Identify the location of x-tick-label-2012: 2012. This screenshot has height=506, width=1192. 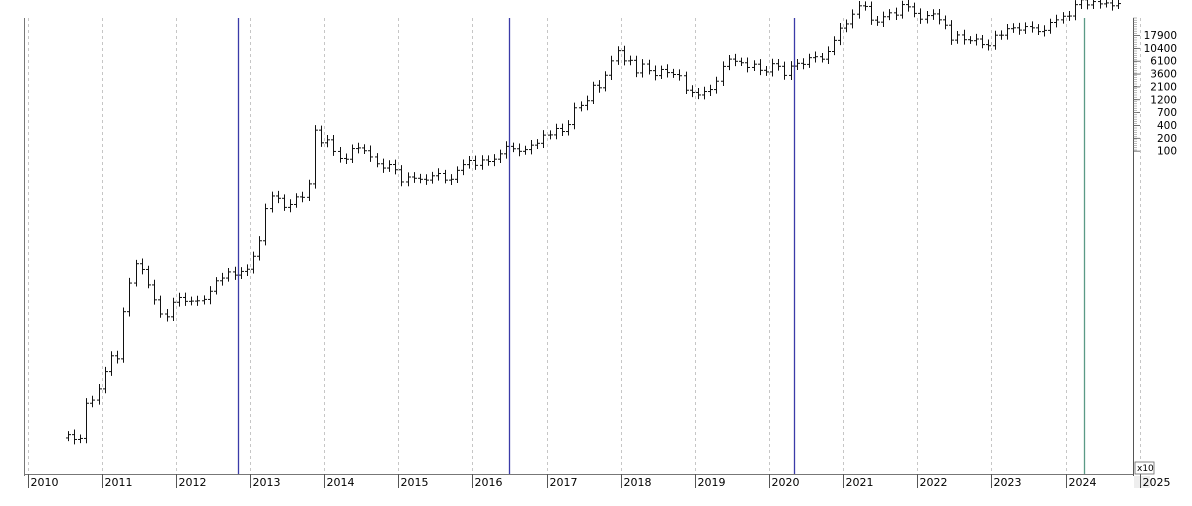
(193, 482).